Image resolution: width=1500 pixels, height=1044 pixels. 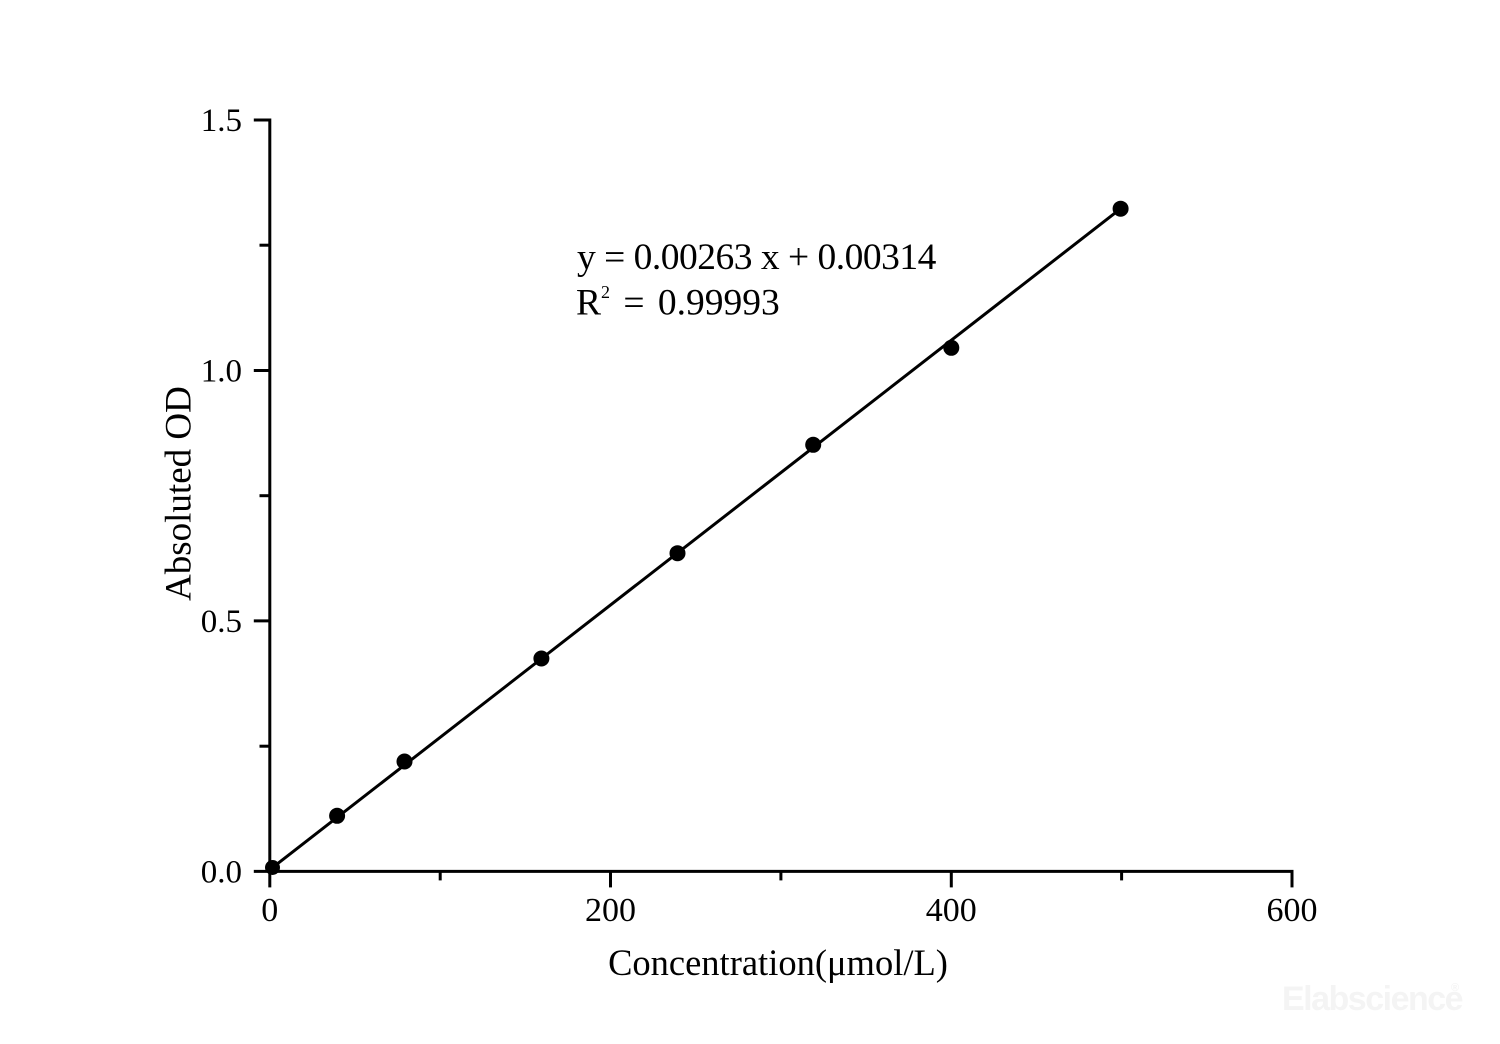 What do you see at coordinates (221, 872) in the screenshot?
I see `svg-text: 0.0` at bounding box center [221, 872].